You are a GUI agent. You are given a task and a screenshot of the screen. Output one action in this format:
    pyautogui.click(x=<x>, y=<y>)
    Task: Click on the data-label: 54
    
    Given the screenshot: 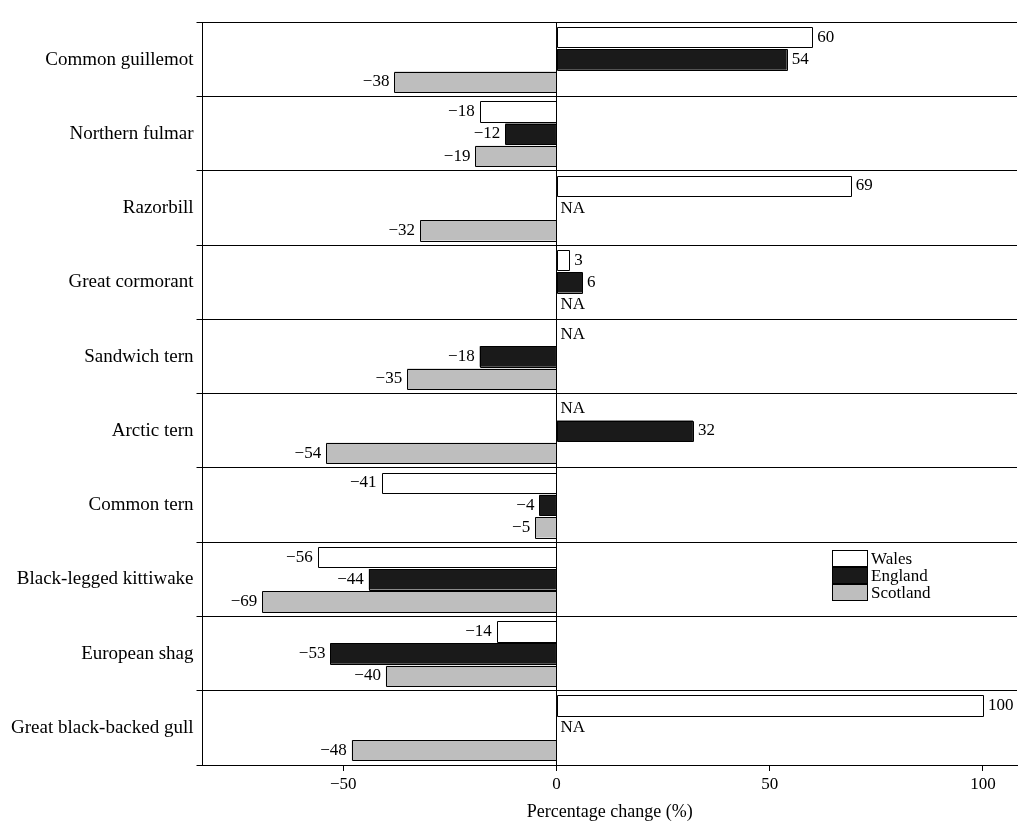 What is the action you would take?
    pyautogui.click(x=800, y=58)
    